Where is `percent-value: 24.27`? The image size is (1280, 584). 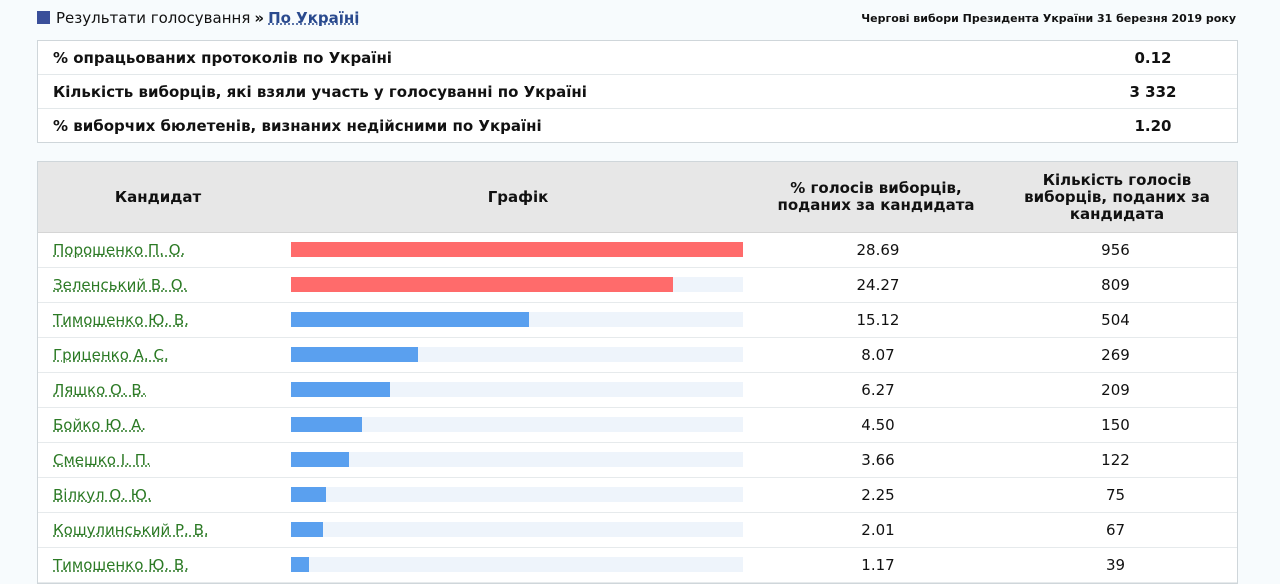
percent-value: 24.27 is located at coordinates (878, 285).